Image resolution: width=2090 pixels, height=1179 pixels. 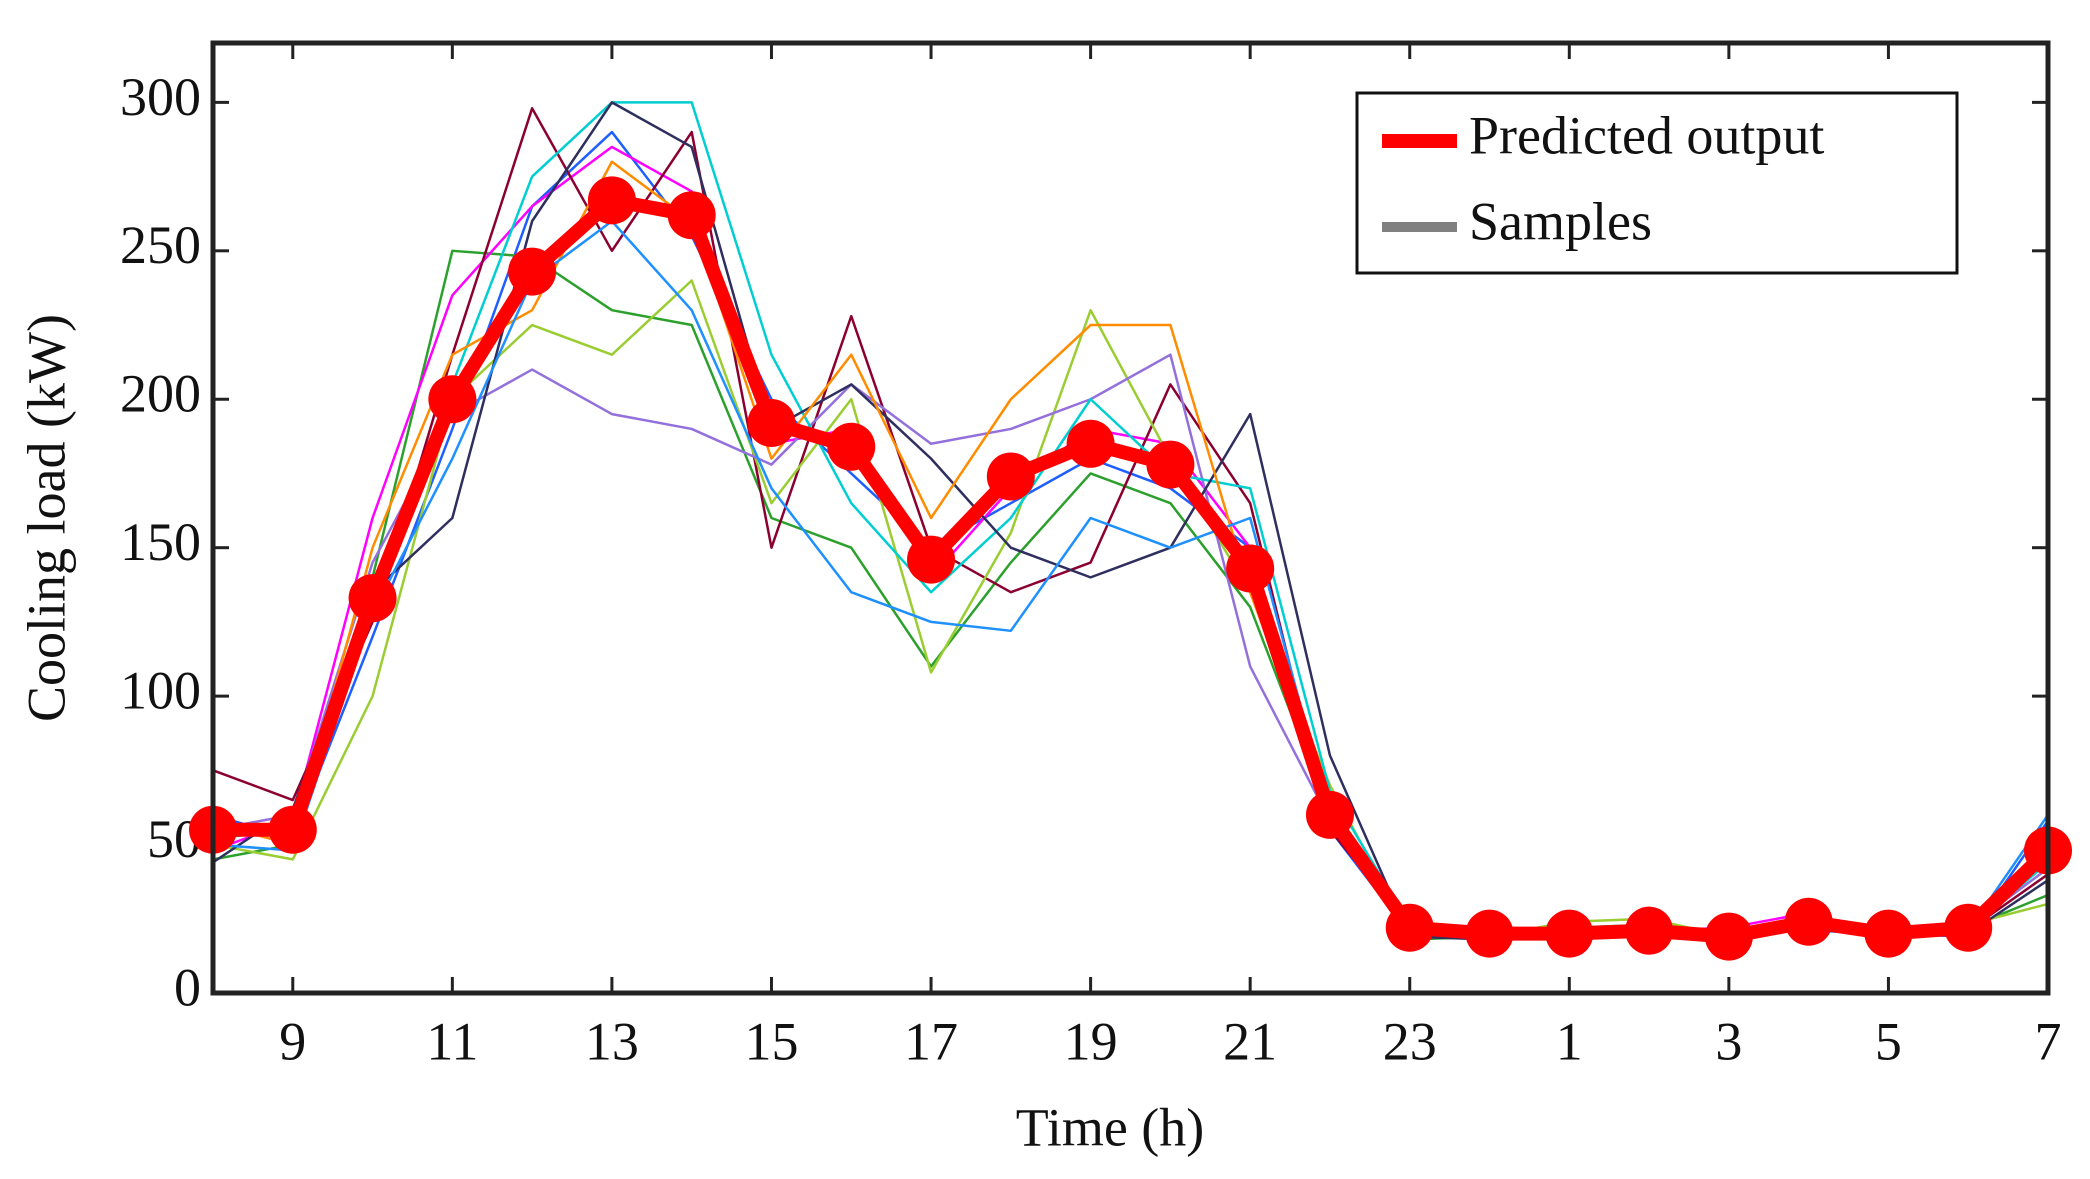 What do you see at coordinates (1091, 1041) in the screenshot?
I see `x-tick-label: 19` at bounding box center [1091, 1041].